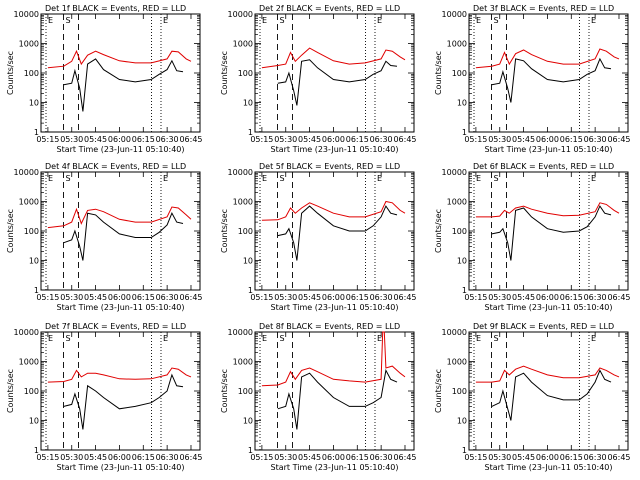 The height and width of the screenshot is (480, 640). Describe the element at coordinates (543, 8) in the screenshot. I see `chart-title: Det 3f BLACK = Events, RED = LLD` at that location.